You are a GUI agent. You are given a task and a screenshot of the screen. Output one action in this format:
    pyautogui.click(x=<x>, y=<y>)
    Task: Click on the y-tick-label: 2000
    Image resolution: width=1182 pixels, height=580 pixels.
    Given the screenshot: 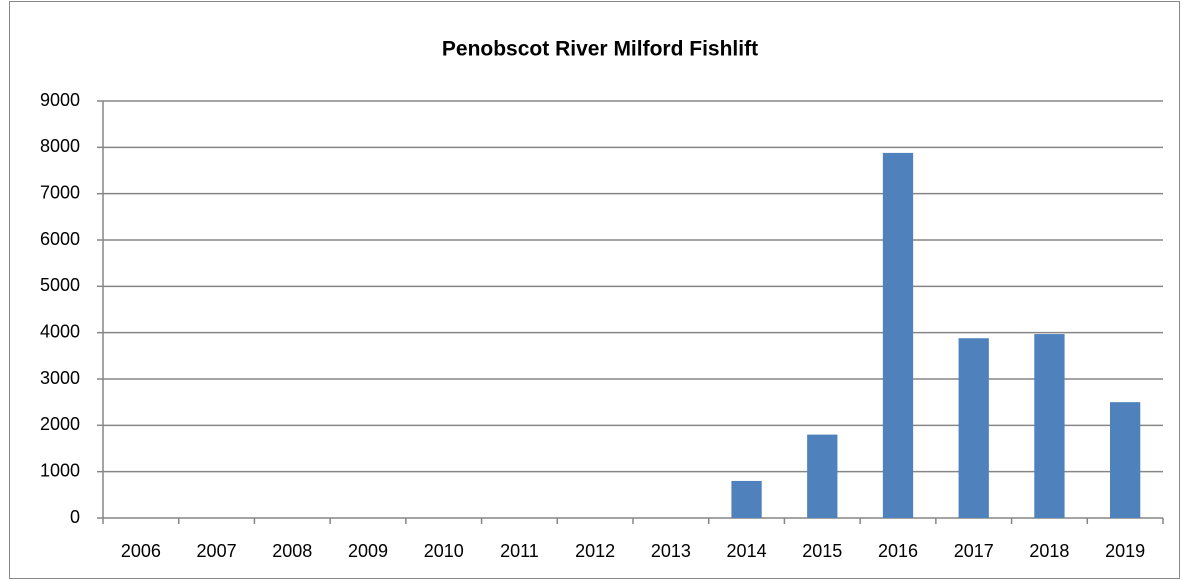 What is the action you would take?
    pyautogui.click(x=60, y=424)
    